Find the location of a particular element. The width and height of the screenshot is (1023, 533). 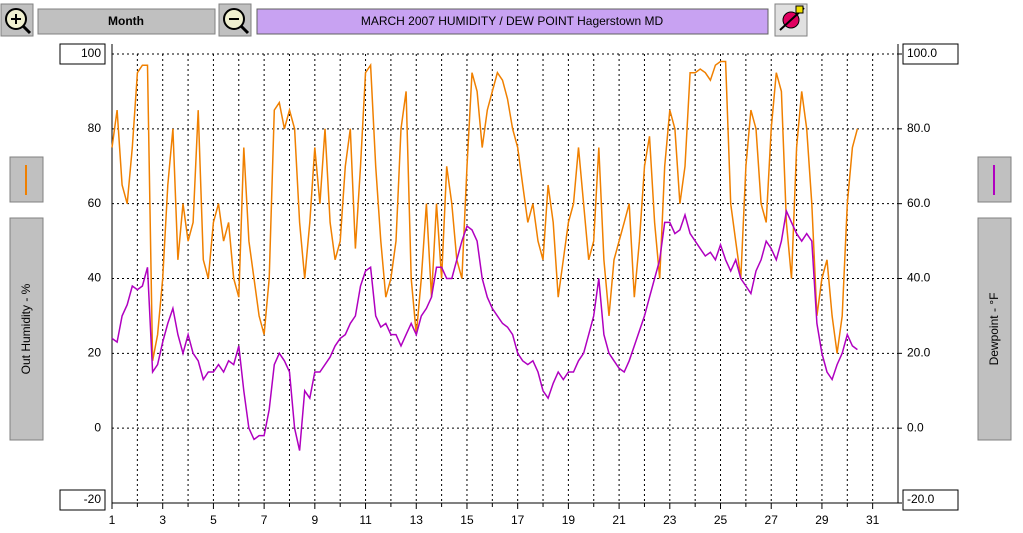

y2-axis-panel is located at coordinates (994, 329).